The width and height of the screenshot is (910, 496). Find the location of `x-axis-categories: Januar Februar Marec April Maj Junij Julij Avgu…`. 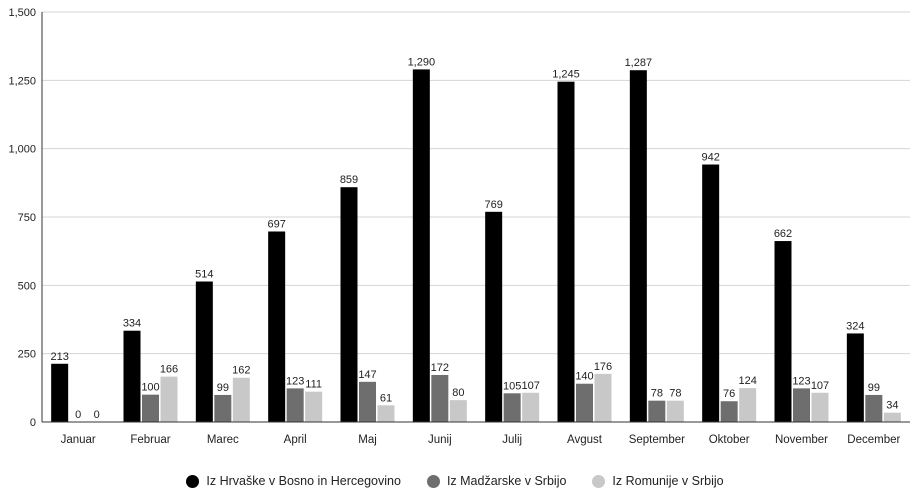

x-axis-categories: Januar Februar Marec April Maj Junij Julij Avgu… is located at coordinates (481, 440).